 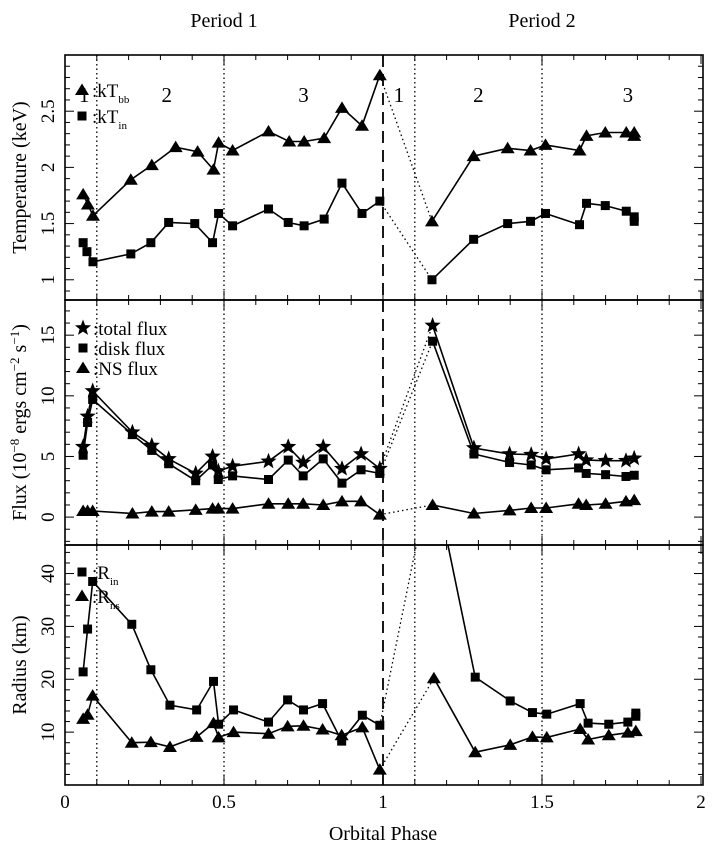 I want to click on legend-item: :Rin, so click(x=98, y=575).